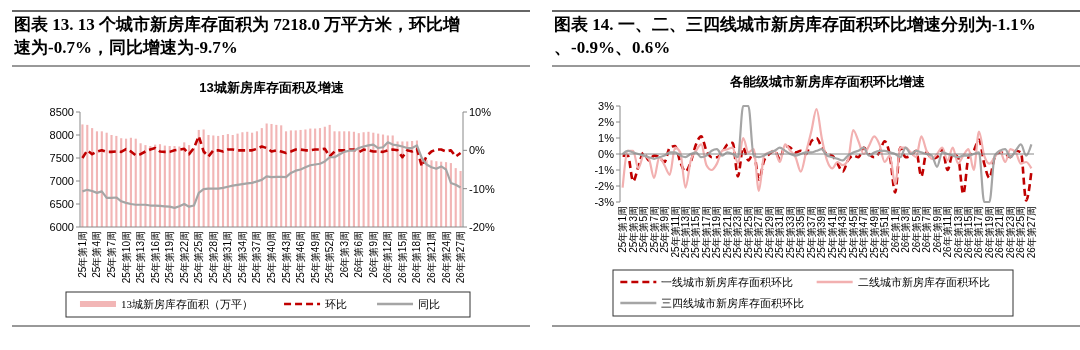  I want to click on legend-label: 同比, so click(429, 303).